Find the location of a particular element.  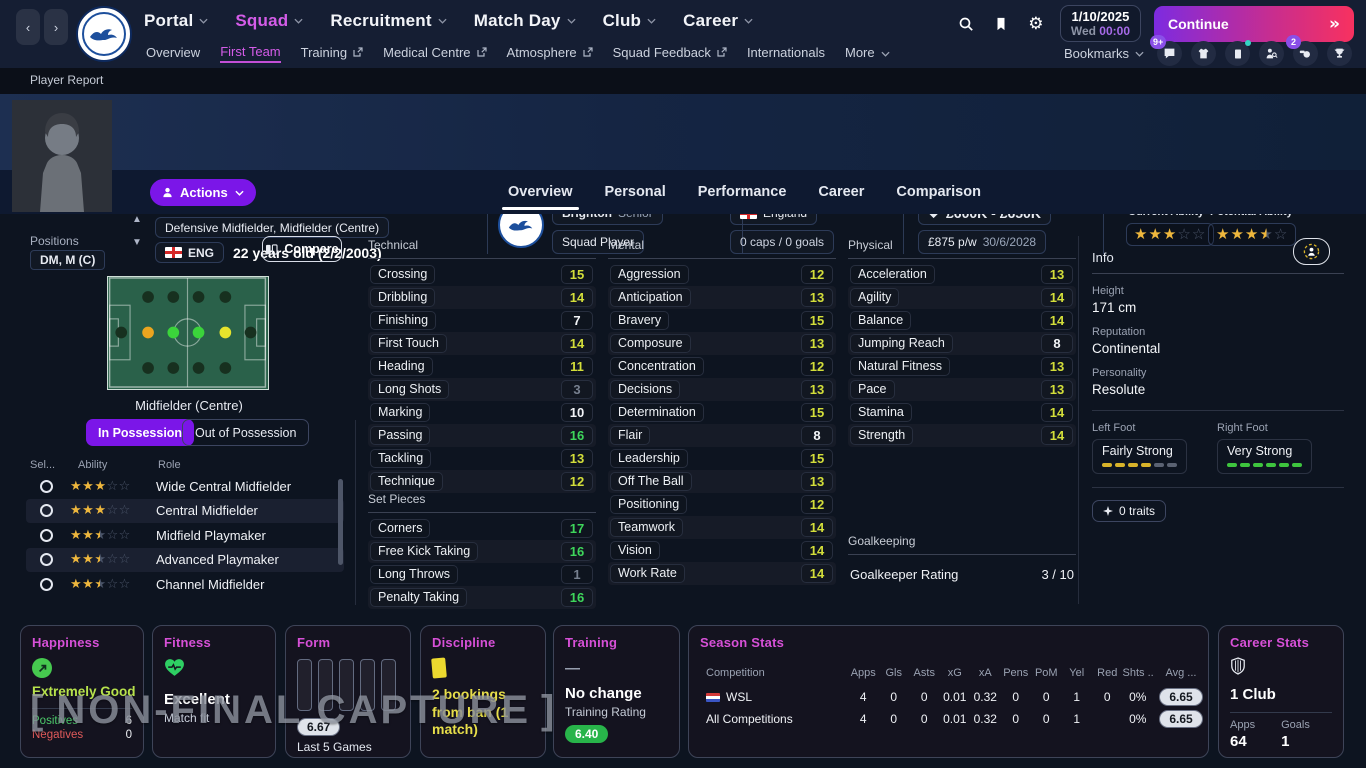

nav-item-squad: Squad is located at coordinates (269, 21).